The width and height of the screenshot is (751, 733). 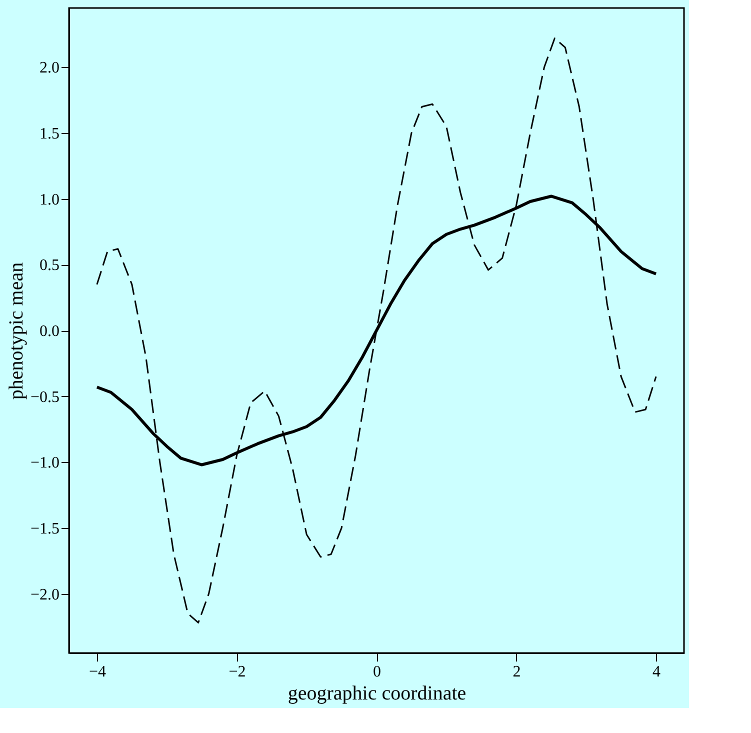 What do you see at coordinates (377, 693) in the screenshot?
I see `x-axis-title: geographic coordinate` at bounding box center [377, 693].